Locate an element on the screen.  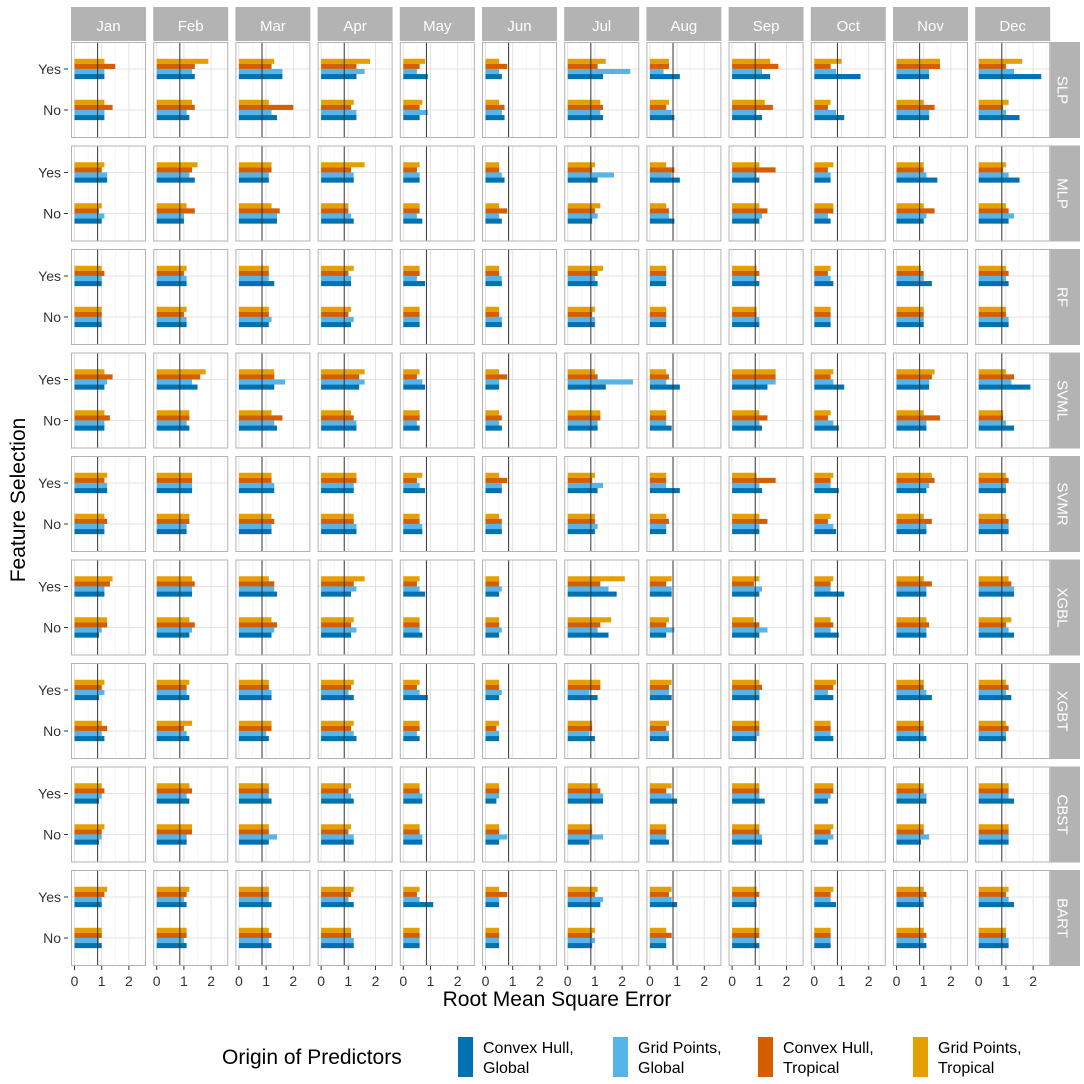
x-tick-label: 0 is located at coordinates (979, 981).